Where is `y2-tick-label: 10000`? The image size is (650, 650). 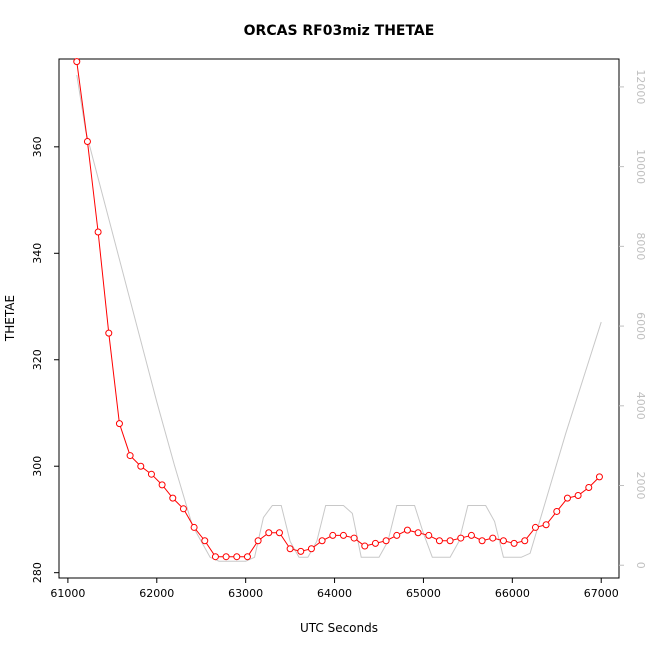
y2-tick-label: 10000 is located at coordinates (640, 166).